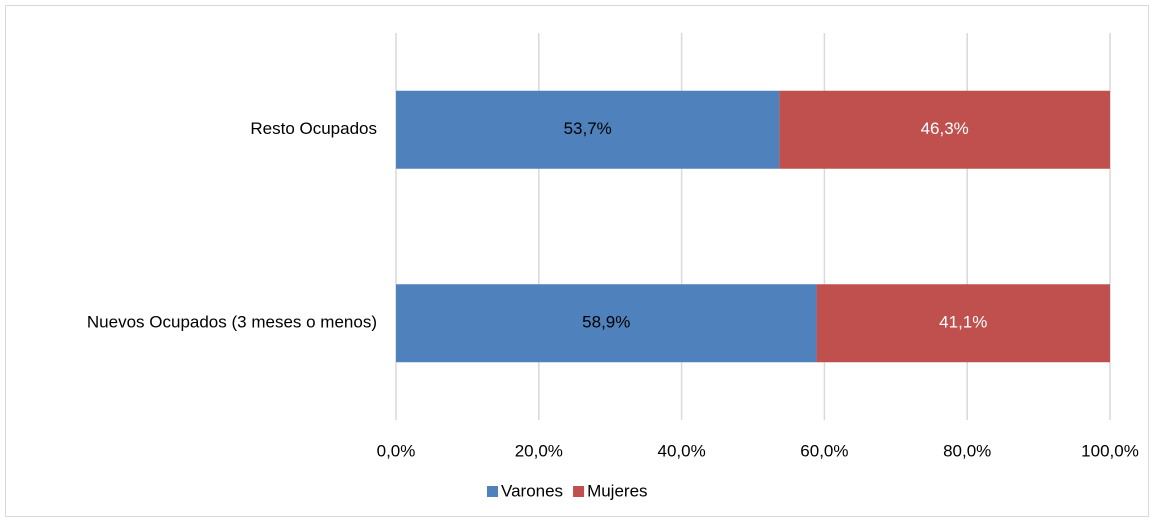 Image resolution: width=1155 pixels, height=522 pixels. Describe the element at coordinates (313, 128) in the screenshot. I see `y-tick-label: Resto Ocupados` at that location.